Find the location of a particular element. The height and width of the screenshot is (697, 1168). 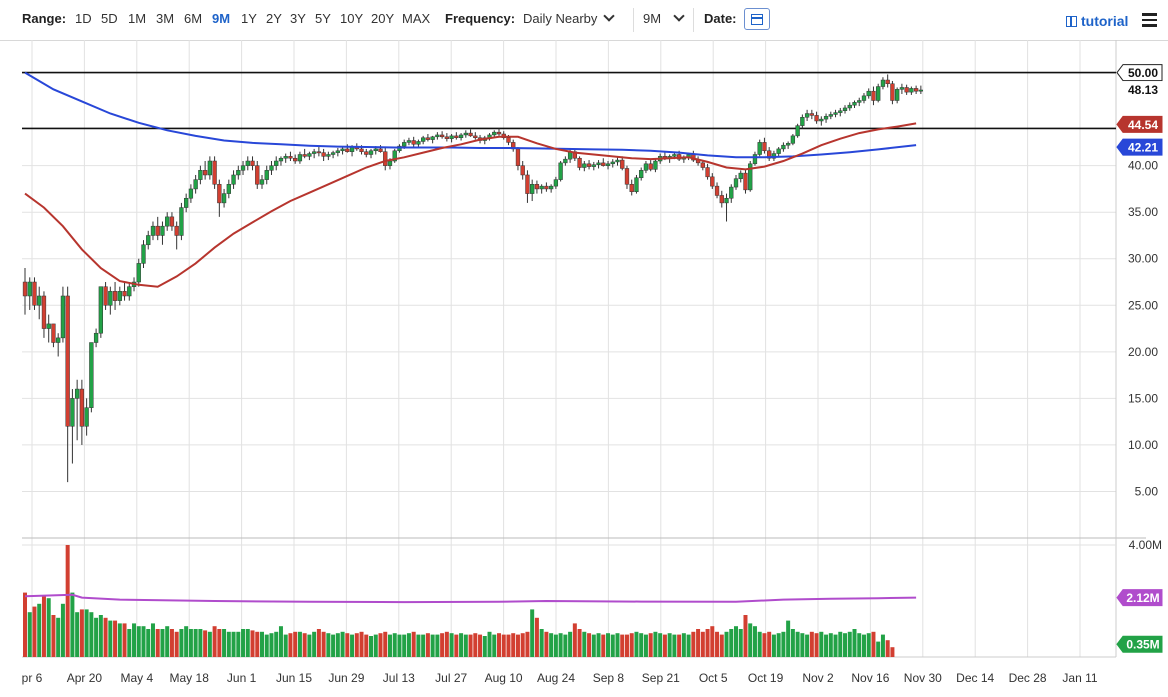

volume-bars is located at coordinates (470, 601).